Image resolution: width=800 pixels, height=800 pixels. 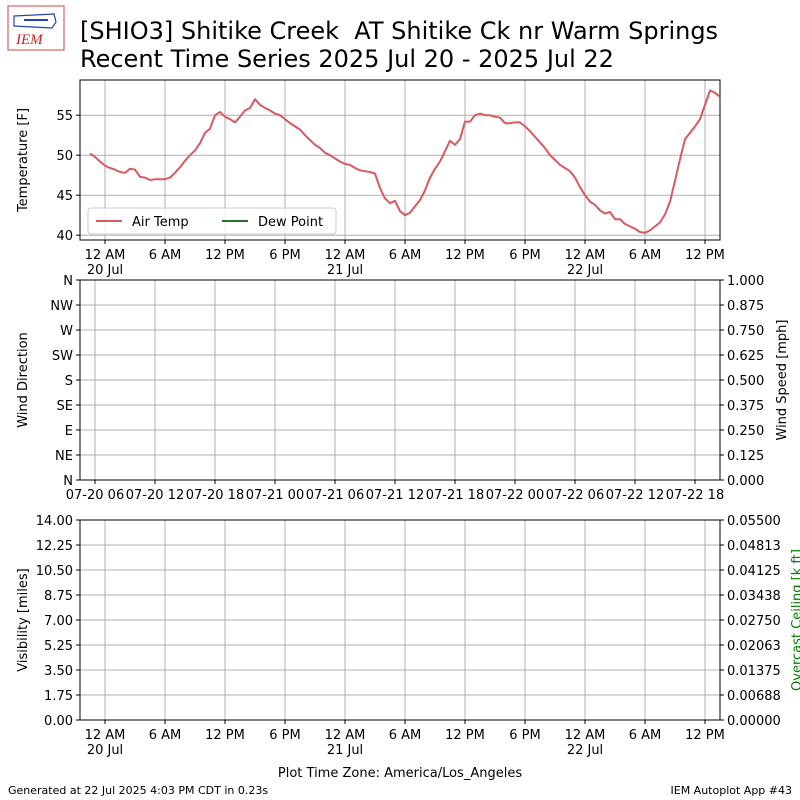 What do you see at coordinates (58, 646) in the screenshot?
I see `y-tick-label: 5.25` at bounding box center [58, 646].